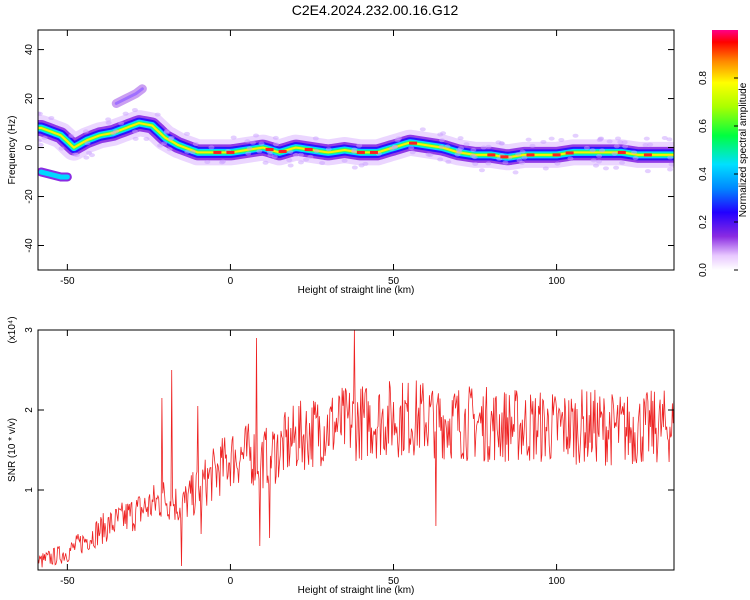 This screenshot has width=750, height=600. What do you see at coordinates (703, 78) in the screenshot?
I see `colorbar-tick-label: 0.8` at bounding box center [703, 78].